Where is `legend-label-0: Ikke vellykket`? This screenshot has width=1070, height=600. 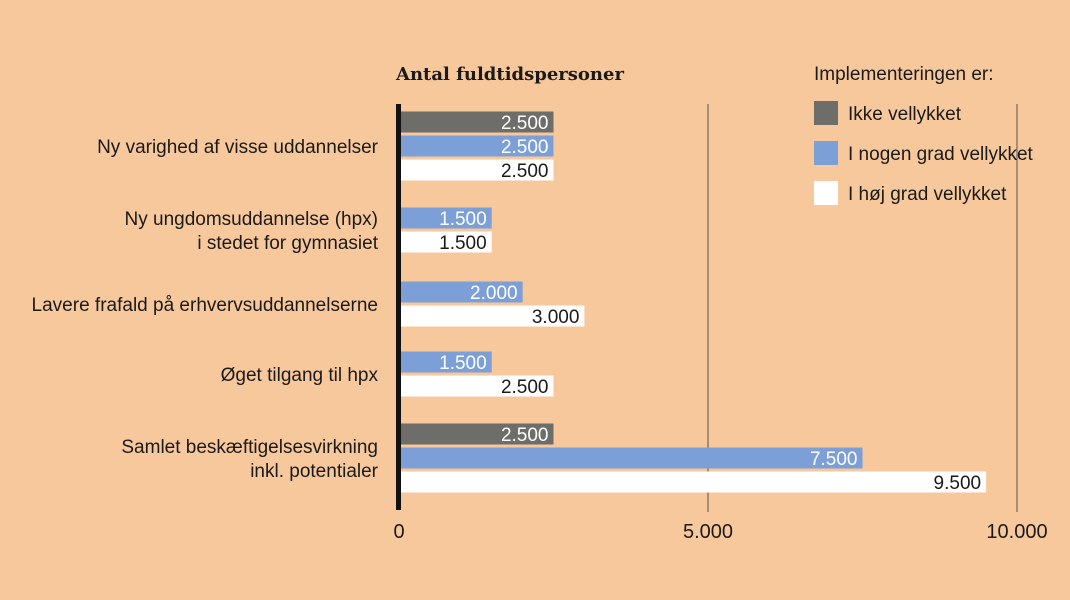
legend-label-0: Ikke vellykket is located at coordinates (905, 114).